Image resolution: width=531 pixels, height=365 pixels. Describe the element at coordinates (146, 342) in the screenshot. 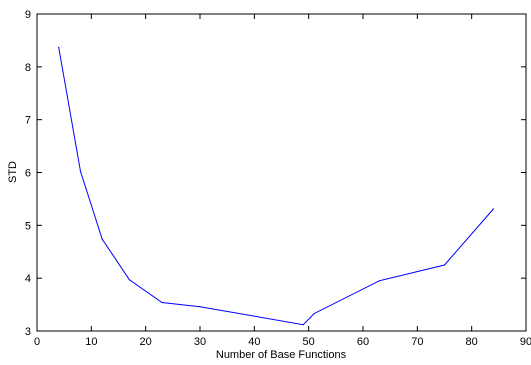

I see `x-tick-label: 20` at that location.